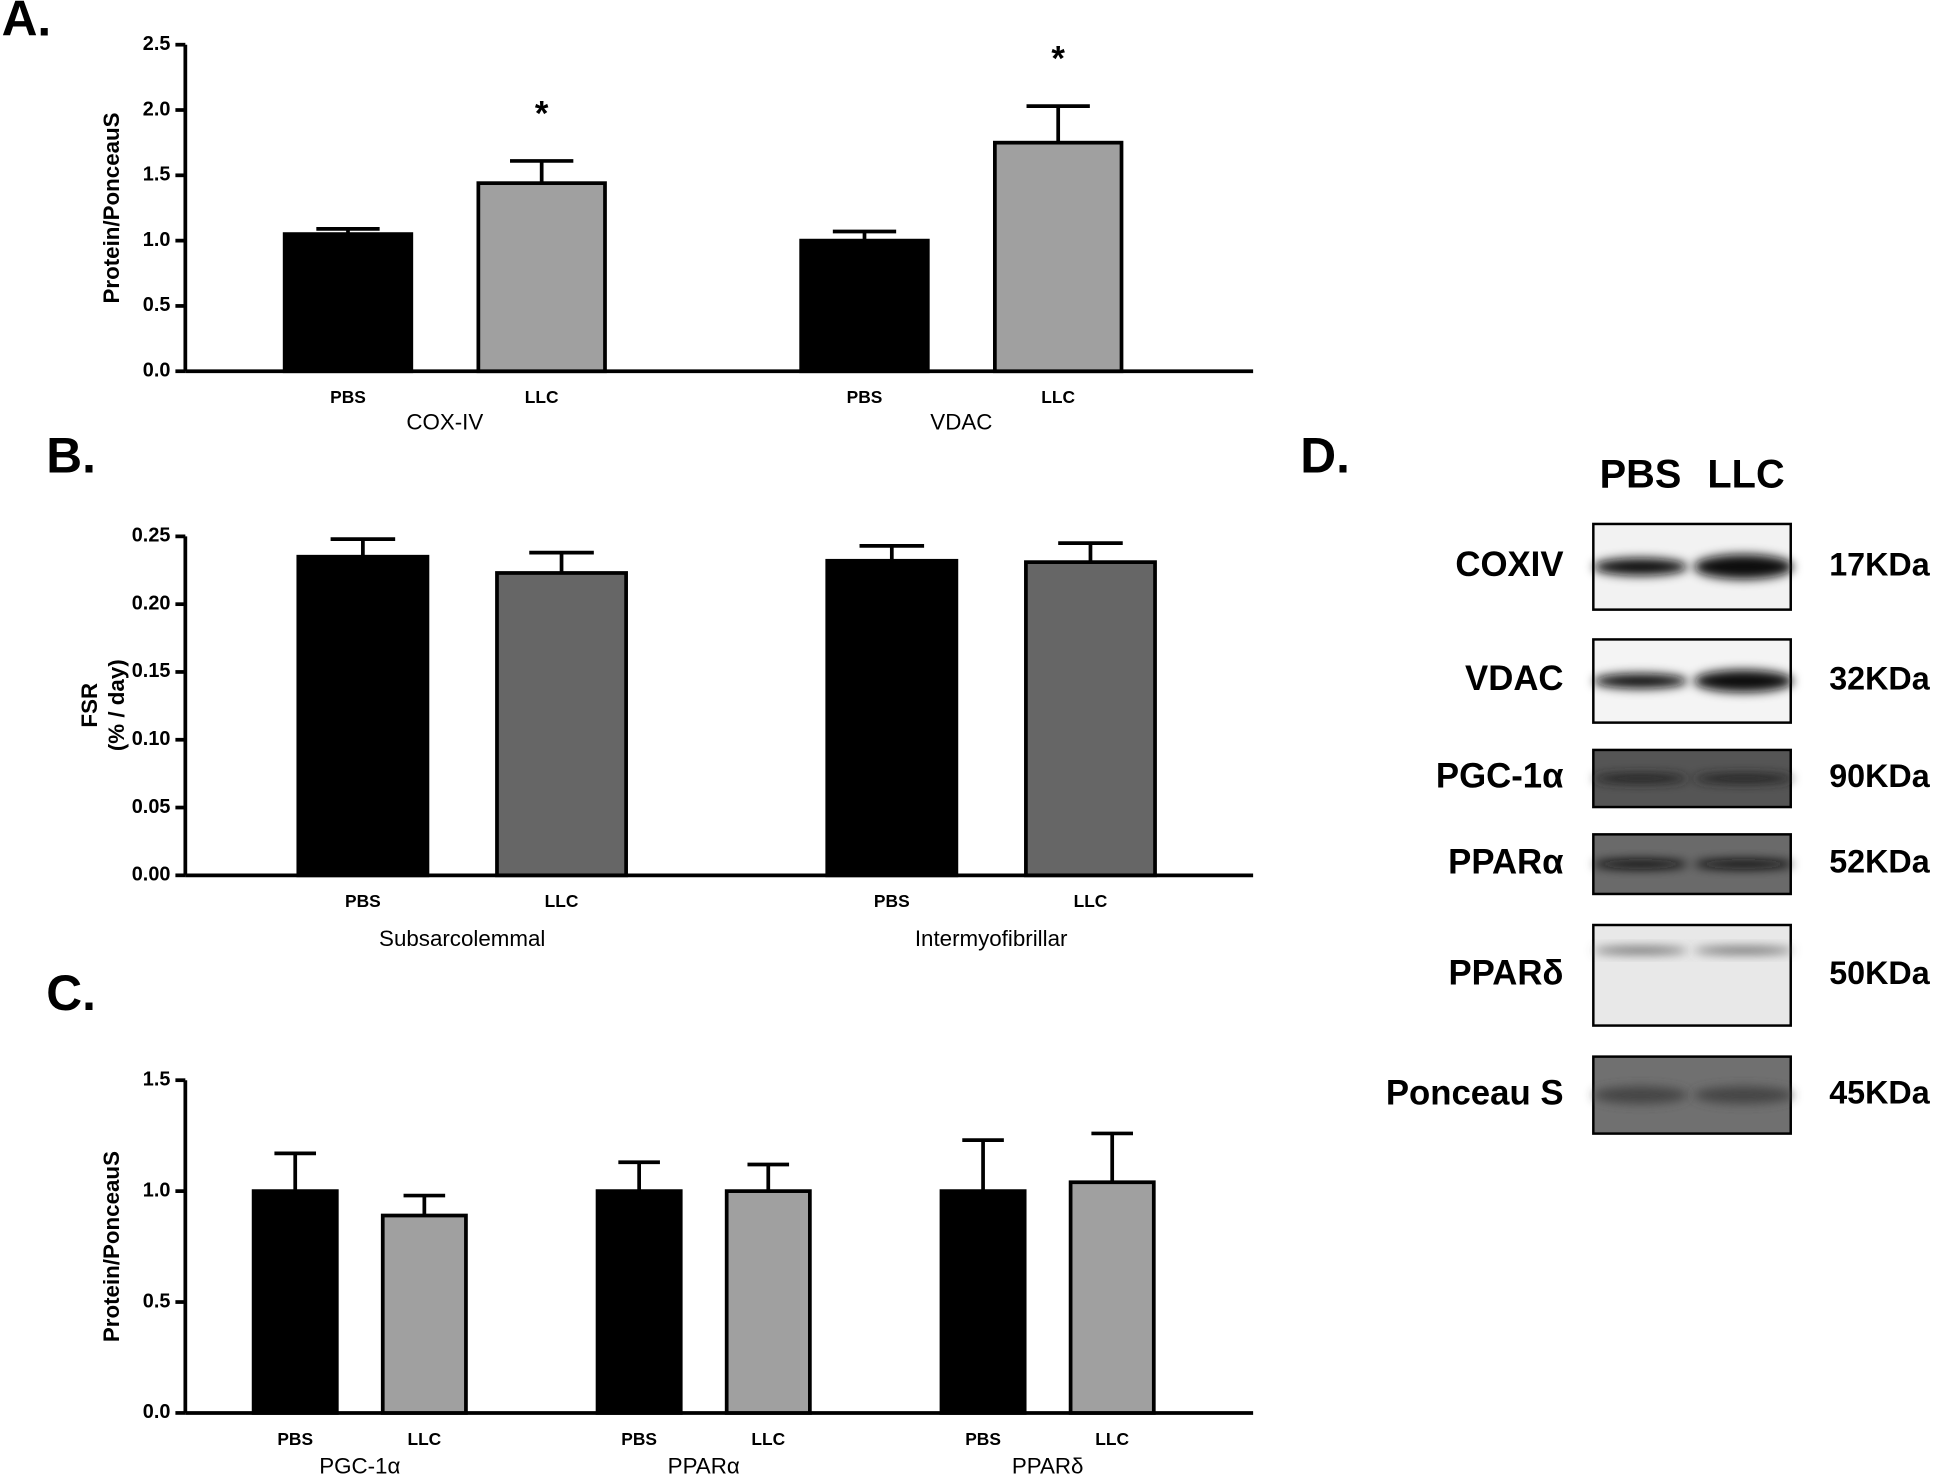 This screenshot has height=1480, width=1950. I want to click on row-label: COXIV, so click(1509, 565).